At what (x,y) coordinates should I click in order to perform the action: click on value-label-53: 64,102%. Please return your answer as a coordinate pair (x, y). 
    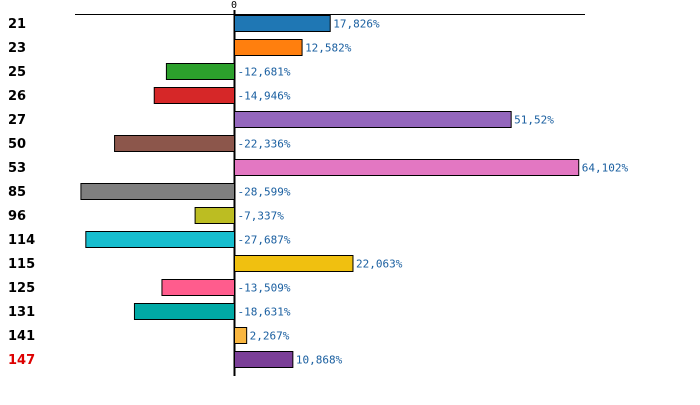
    Looking at the image, I should click on (605, 168).